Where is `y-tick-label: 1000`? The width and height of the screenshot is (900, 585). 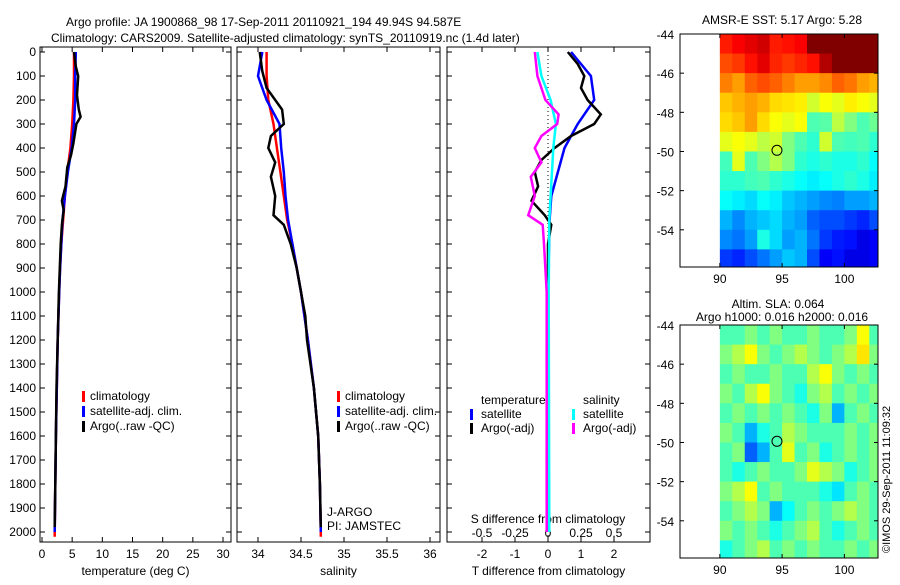 y-tick-label: 1000 is located at coordinates (22, 292).